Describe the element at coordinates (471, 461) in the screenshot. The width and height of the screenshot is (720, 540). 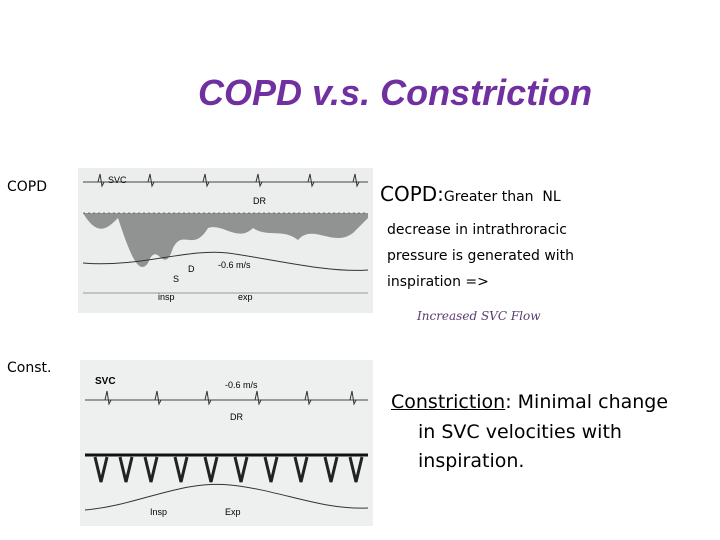
I see `text-line: inspiration.` at that location.